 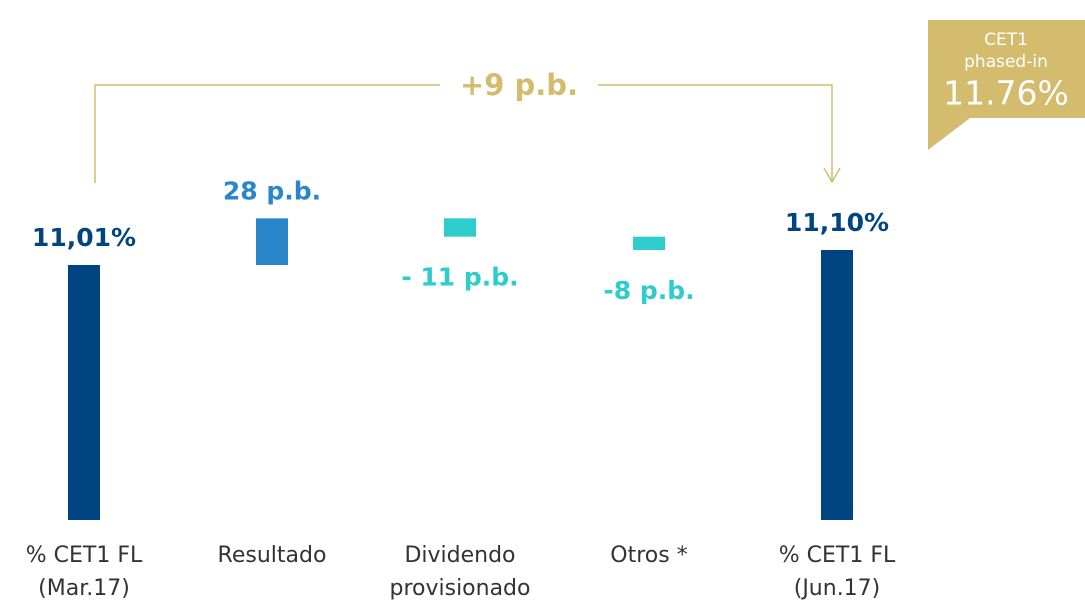 I want to click on value-label: 28 p.b., so click(x=272, y=190).